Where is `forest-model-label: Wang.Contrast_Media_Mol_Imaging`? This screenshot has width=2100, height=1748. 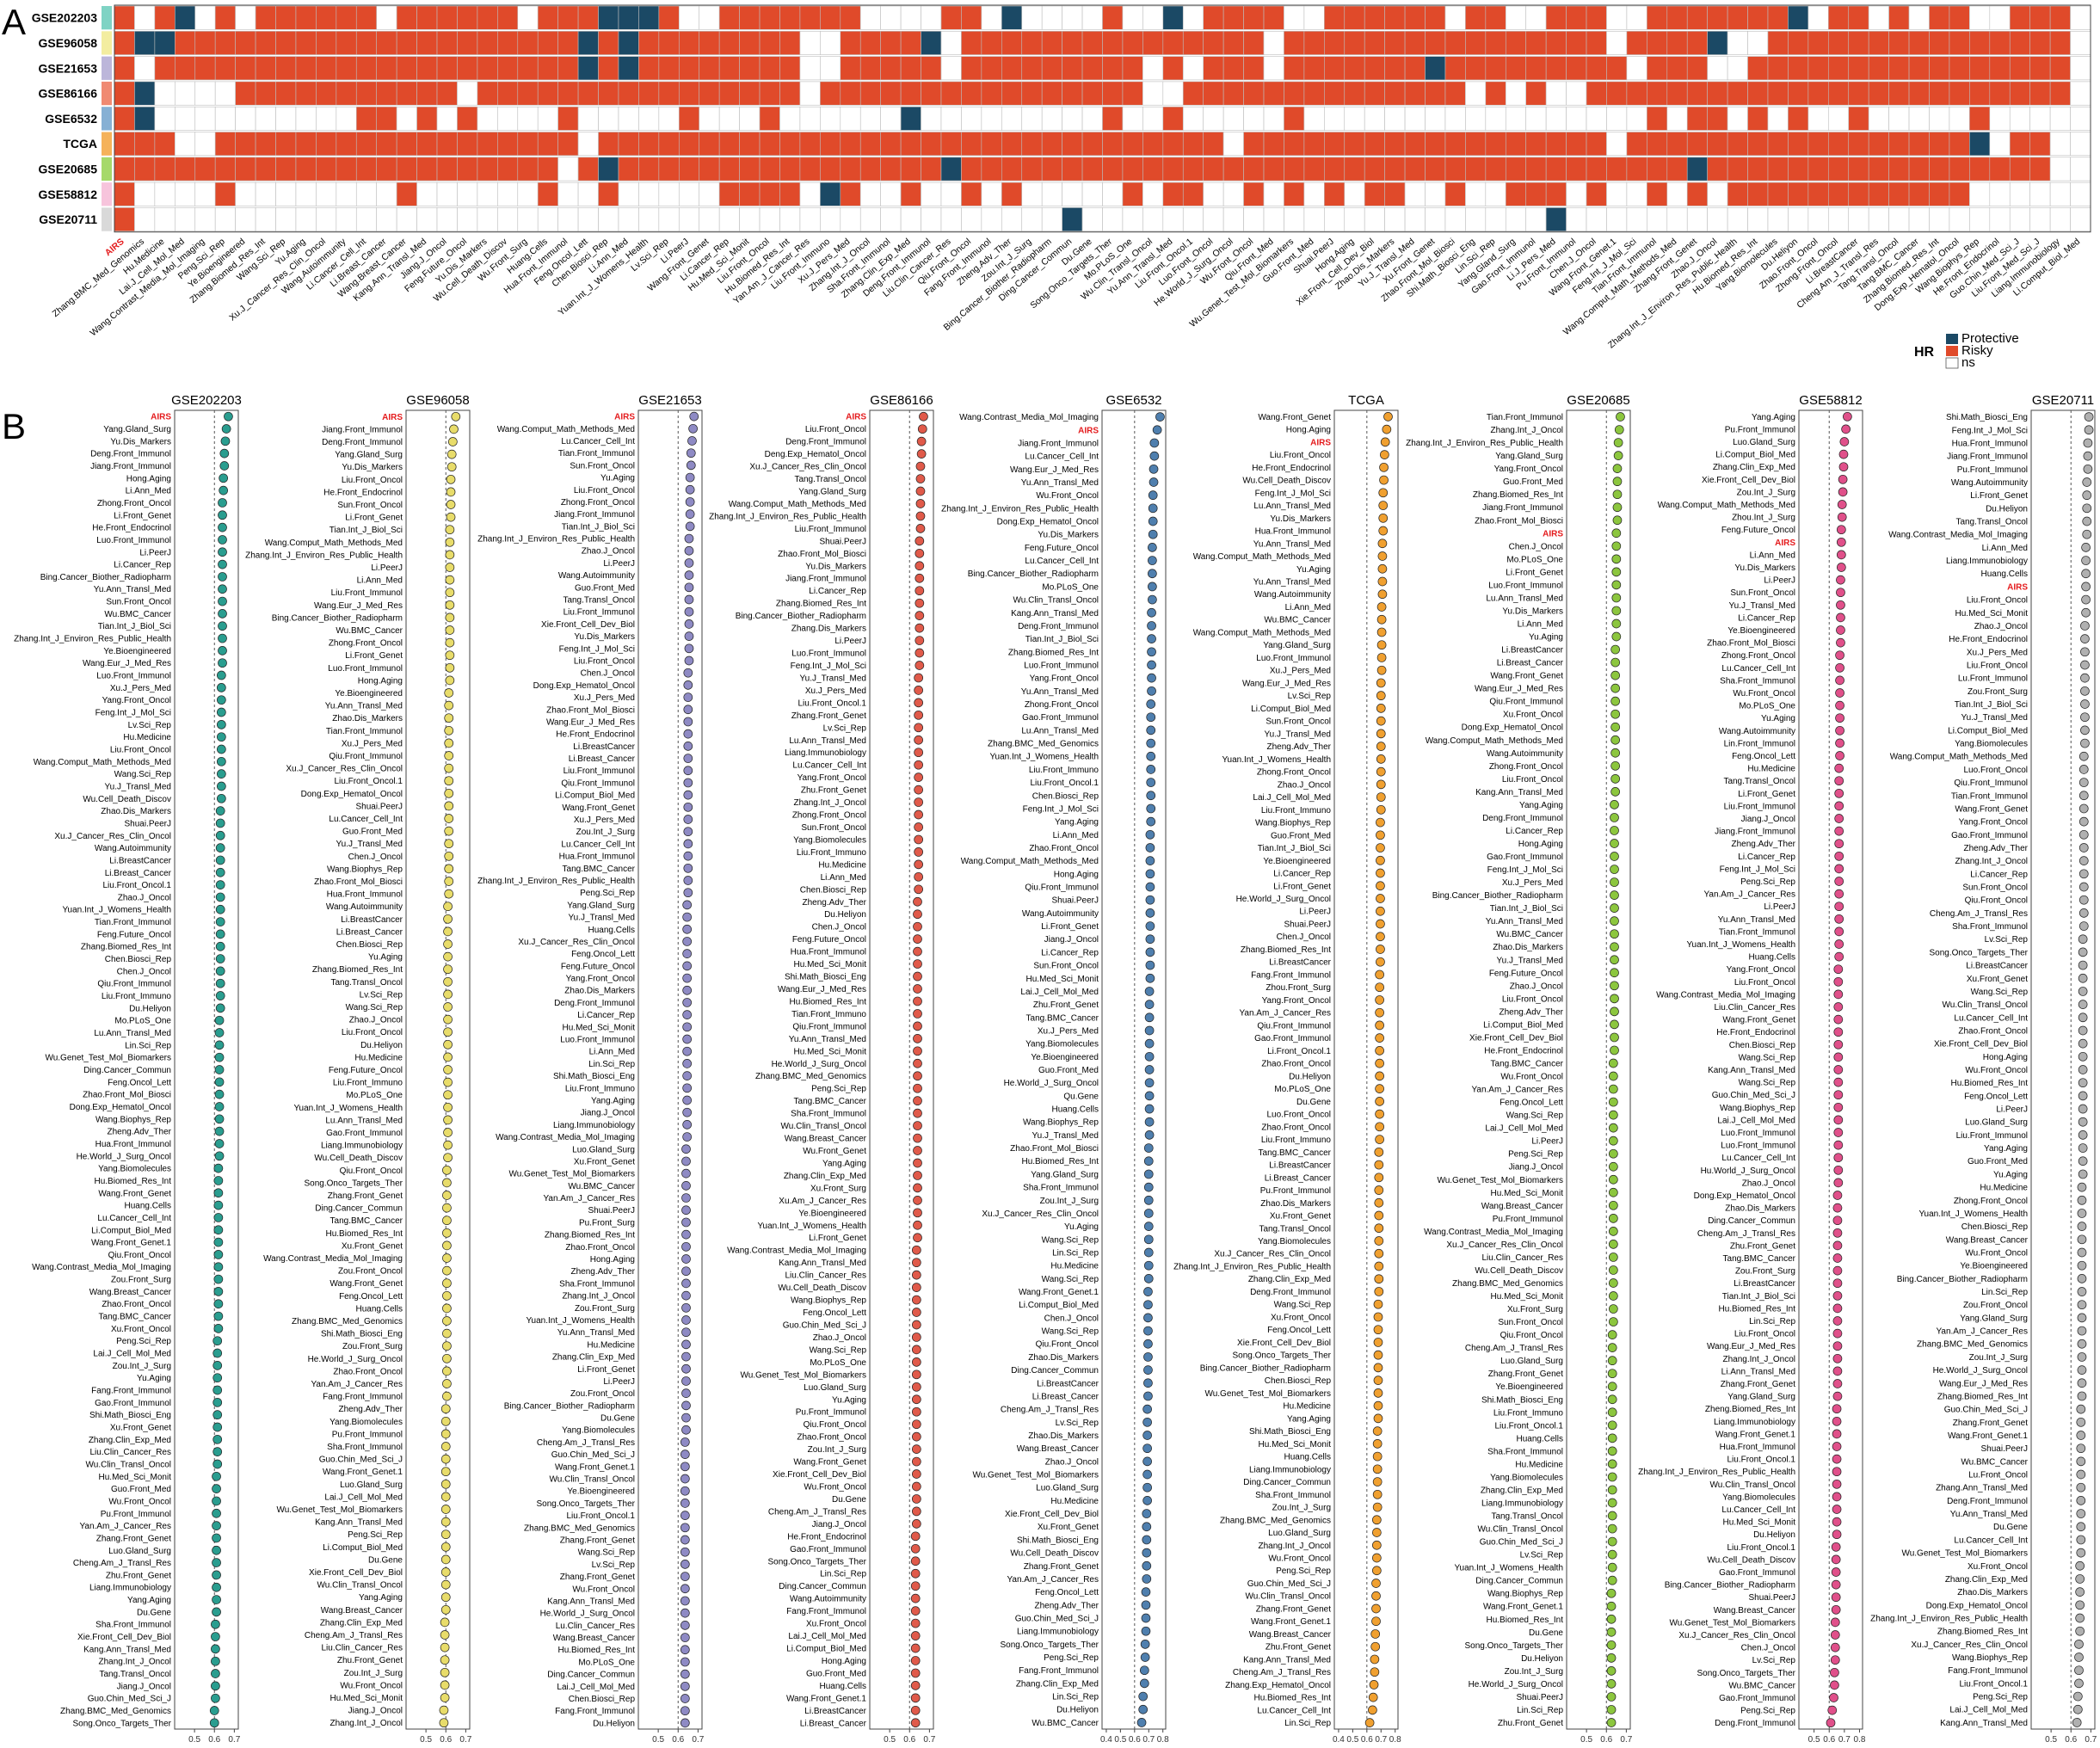
forest-model-label: Wang.Contrast_Media_Mol_Imaging is located at coordinates (101, 1268).